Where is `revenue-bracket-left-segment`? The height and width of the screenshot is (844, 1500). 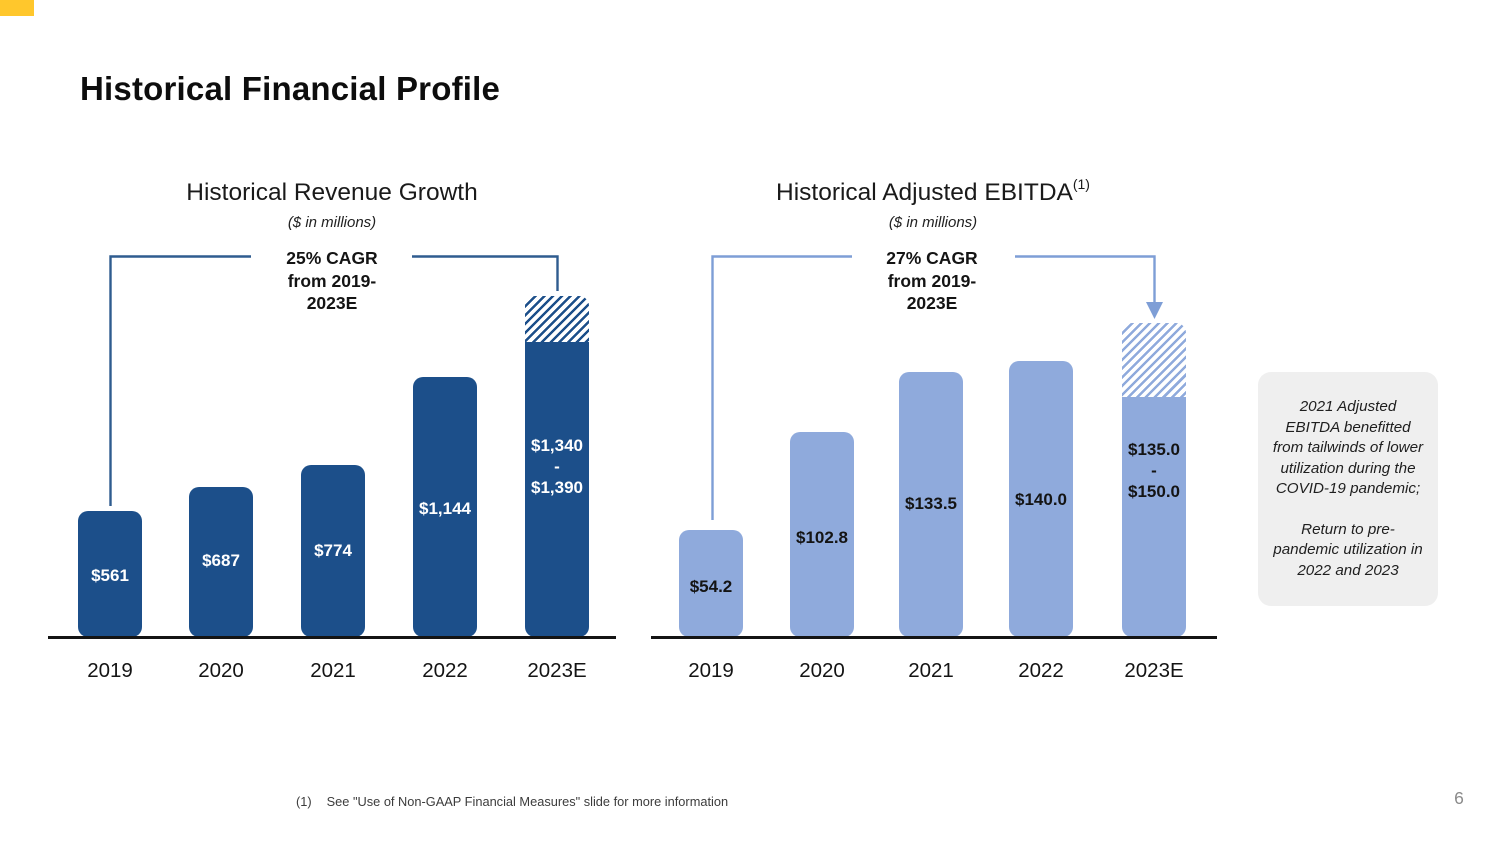 revenue-bracket-left-segment is located at coordinates (180, 380).